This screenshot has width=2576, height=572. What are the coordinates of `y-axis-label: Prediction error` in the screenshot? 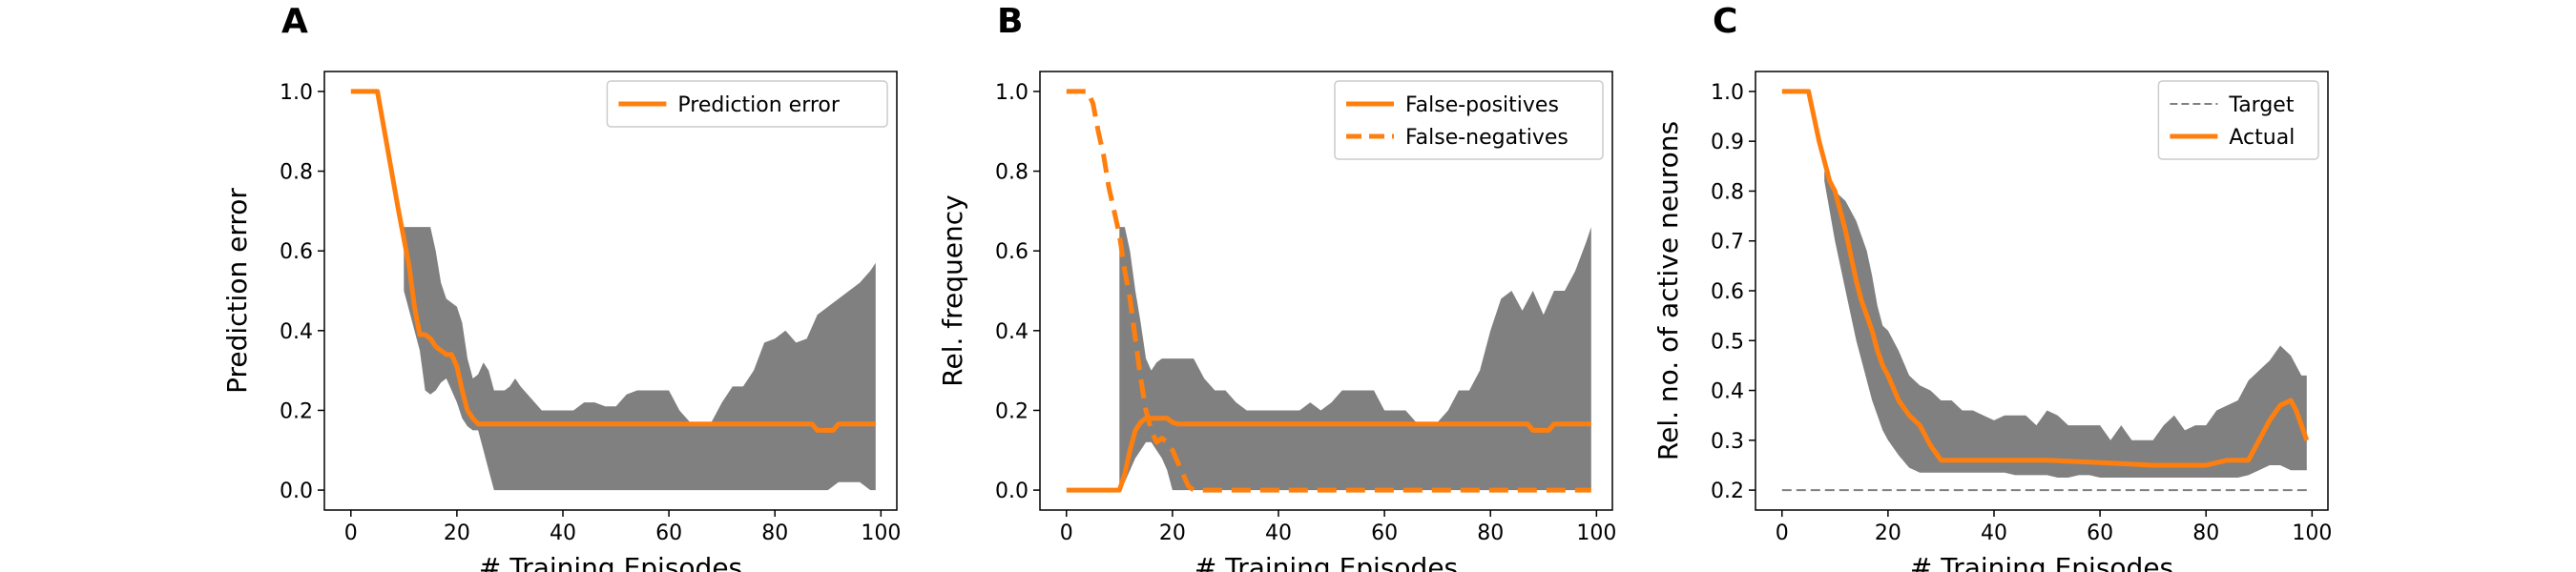 It's located at (237, 291).